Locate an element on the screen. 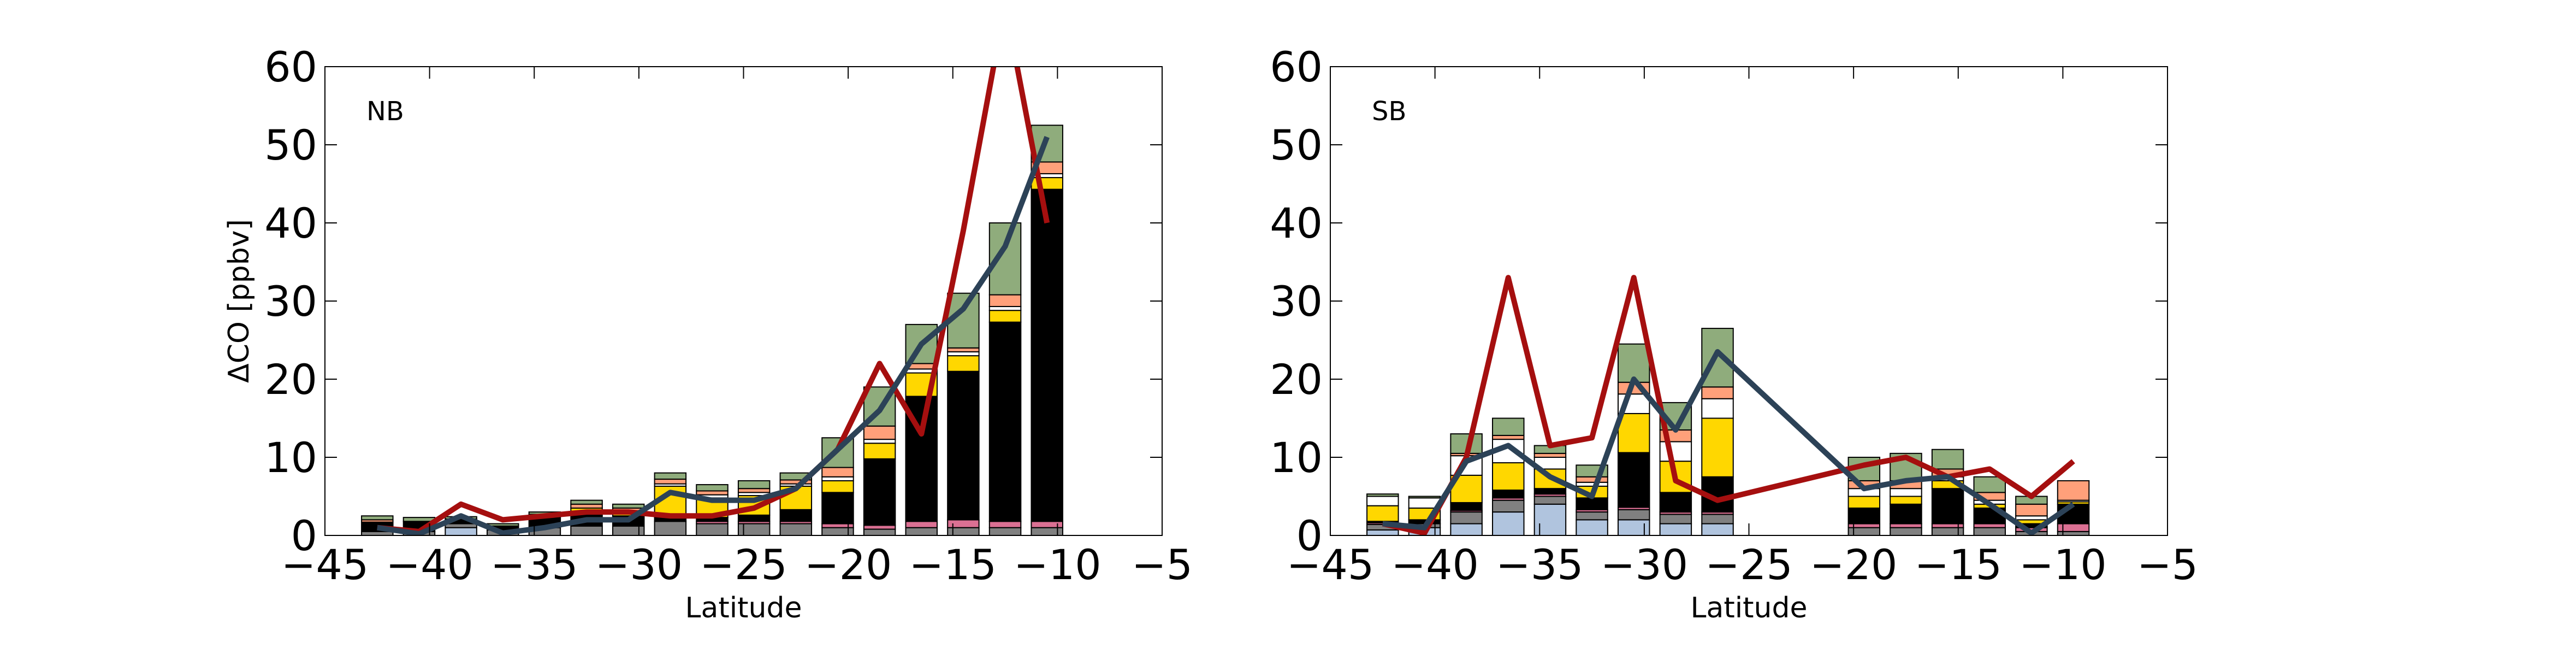 This screenshot has height=660, width=2576. y-tick-label: 10 is located at coordinates (1296, 457).